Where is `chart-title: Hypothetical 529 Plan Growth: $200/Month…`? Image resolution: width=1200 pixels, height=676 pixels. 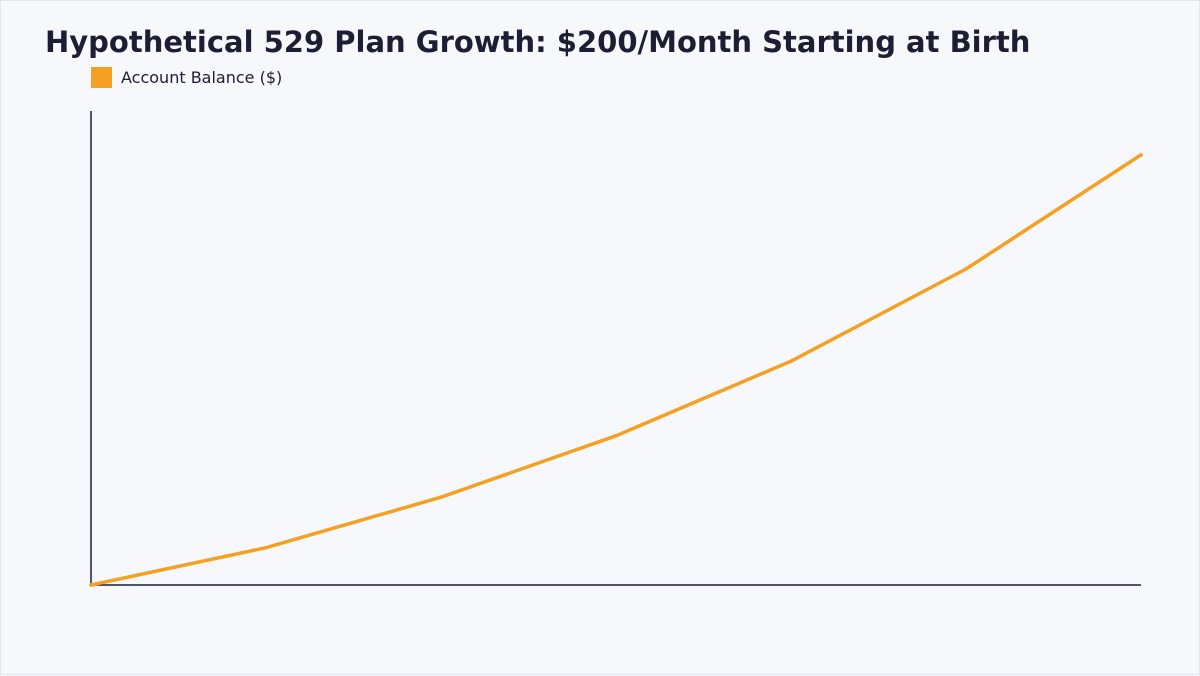
chart-title: Hypothetical 529 Plan Growth: $200/Month… is located at coordinates (538, 42).